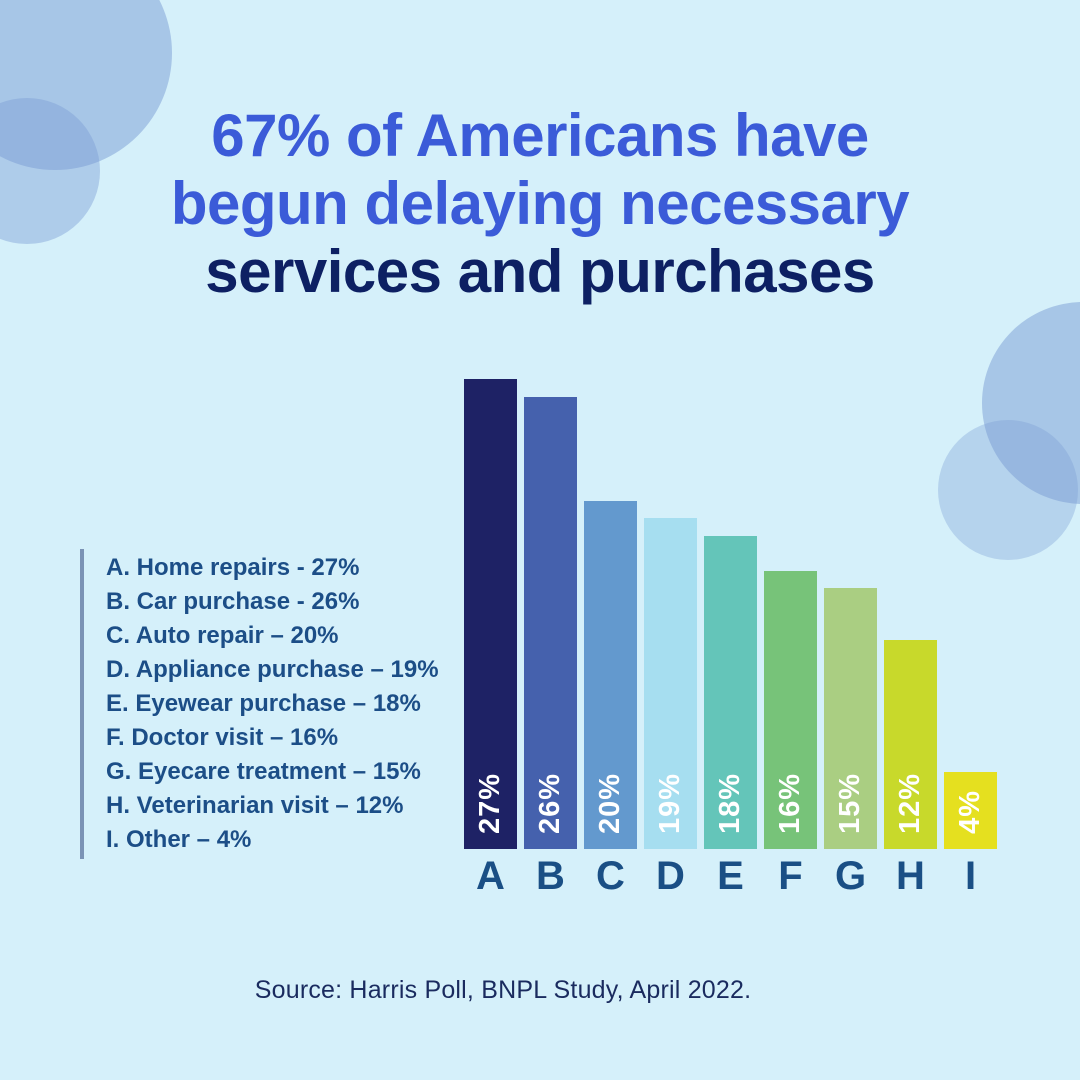  Describe the element at coordinates (850, 803) in the screenshot. I see `bar-value-label: 15%` at that location.